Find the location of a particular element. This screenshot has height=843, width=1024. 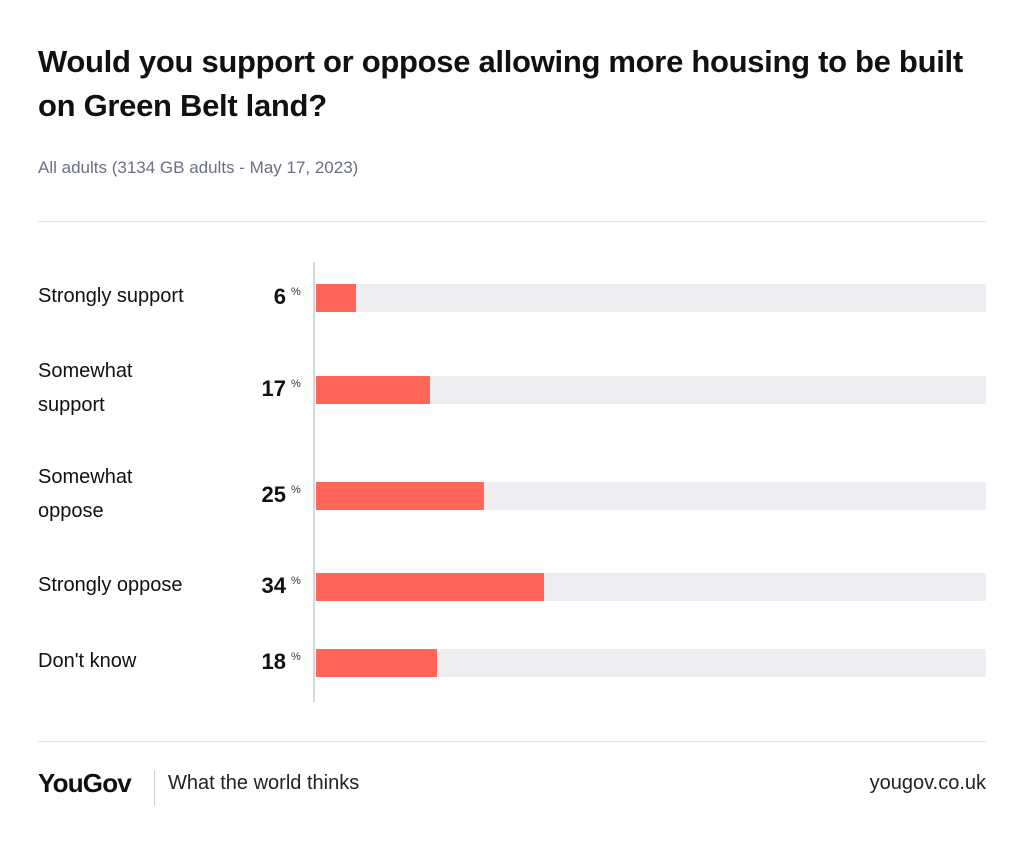

value-label: 34 is located at coordinates (273, 585).